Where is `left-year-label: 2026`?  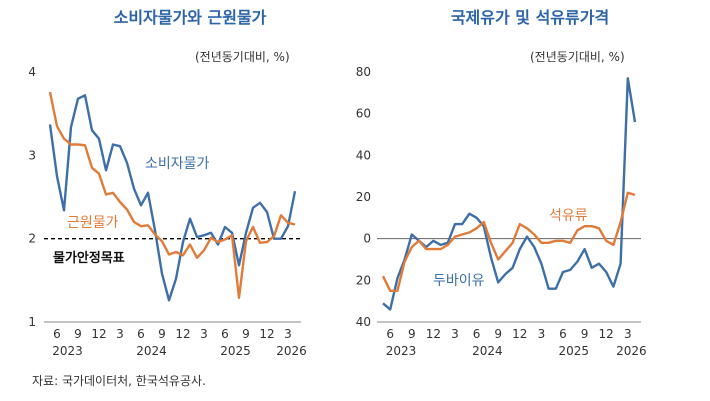
left-year-label: 2026 is located at coordinates (291, 351).